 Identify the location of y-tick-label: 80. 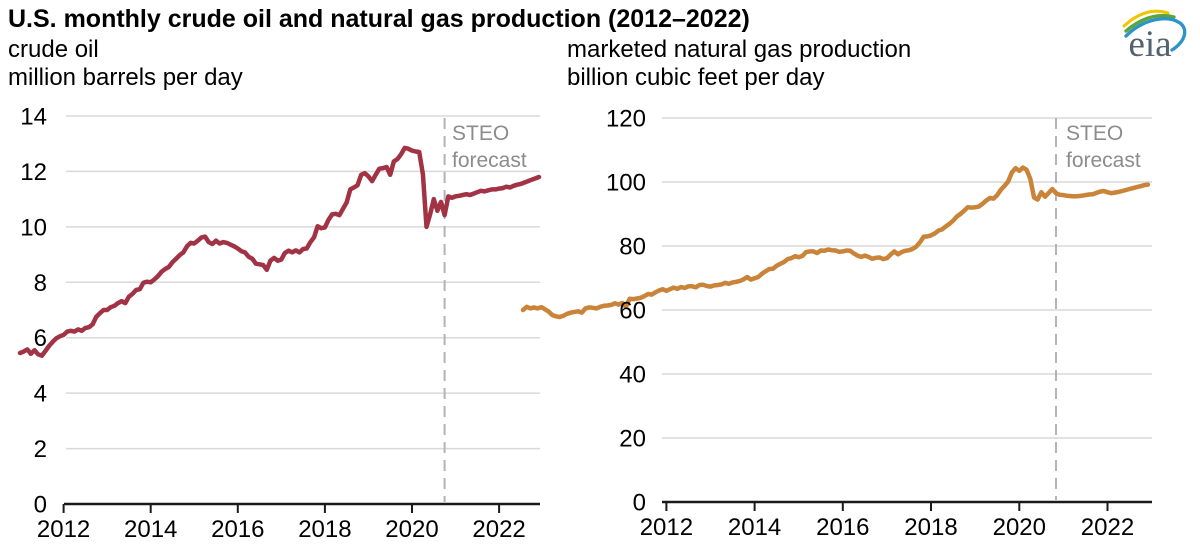
(632, 247).